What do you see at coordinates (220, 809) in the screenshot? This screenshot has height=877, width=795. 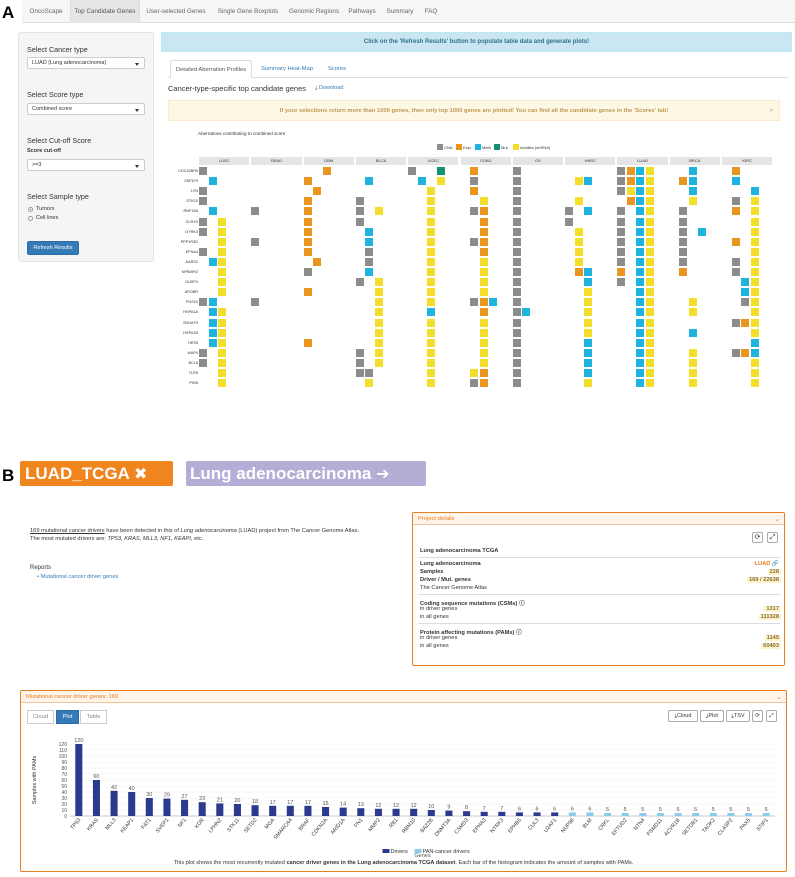 I see `bar-lphn2` at bounding box center [220, 809].